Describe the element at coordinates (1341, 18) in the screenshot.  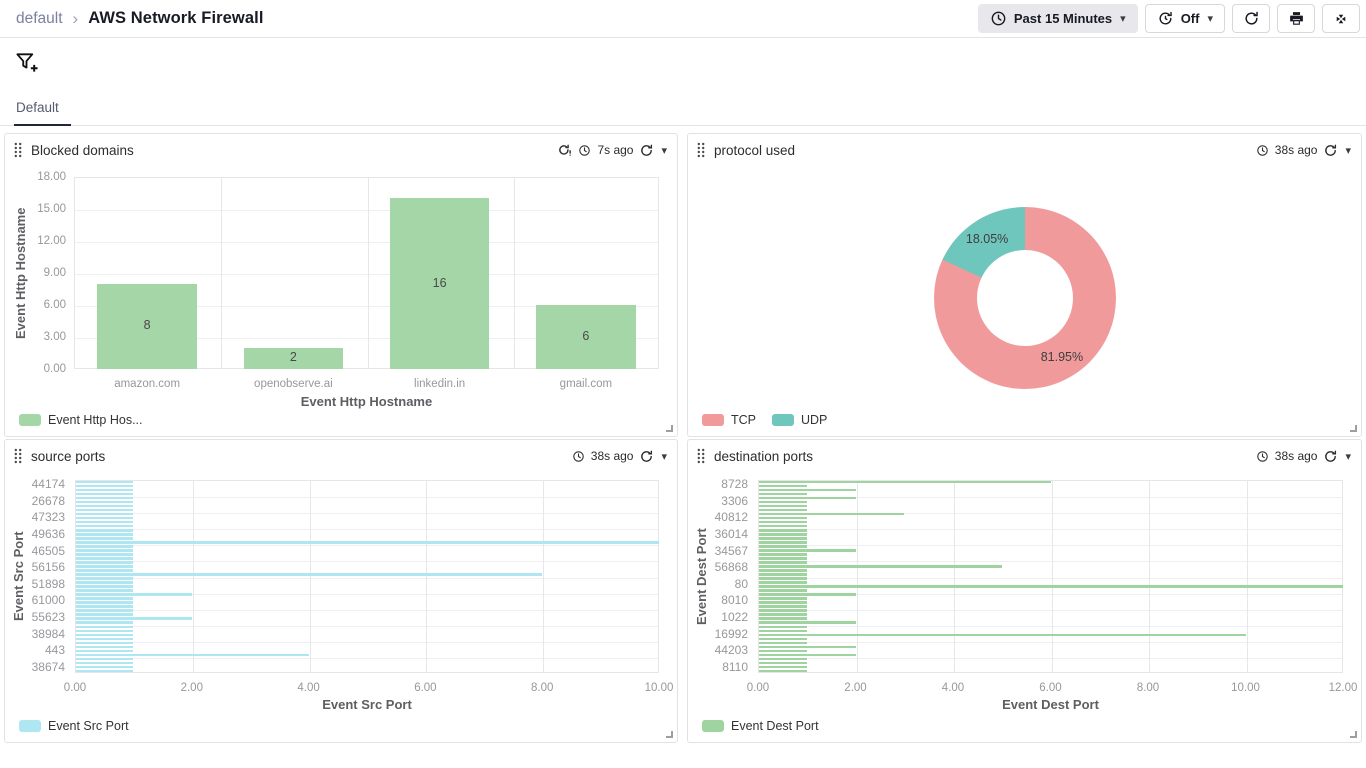
I see `exit-fullscreen-button` at that location.